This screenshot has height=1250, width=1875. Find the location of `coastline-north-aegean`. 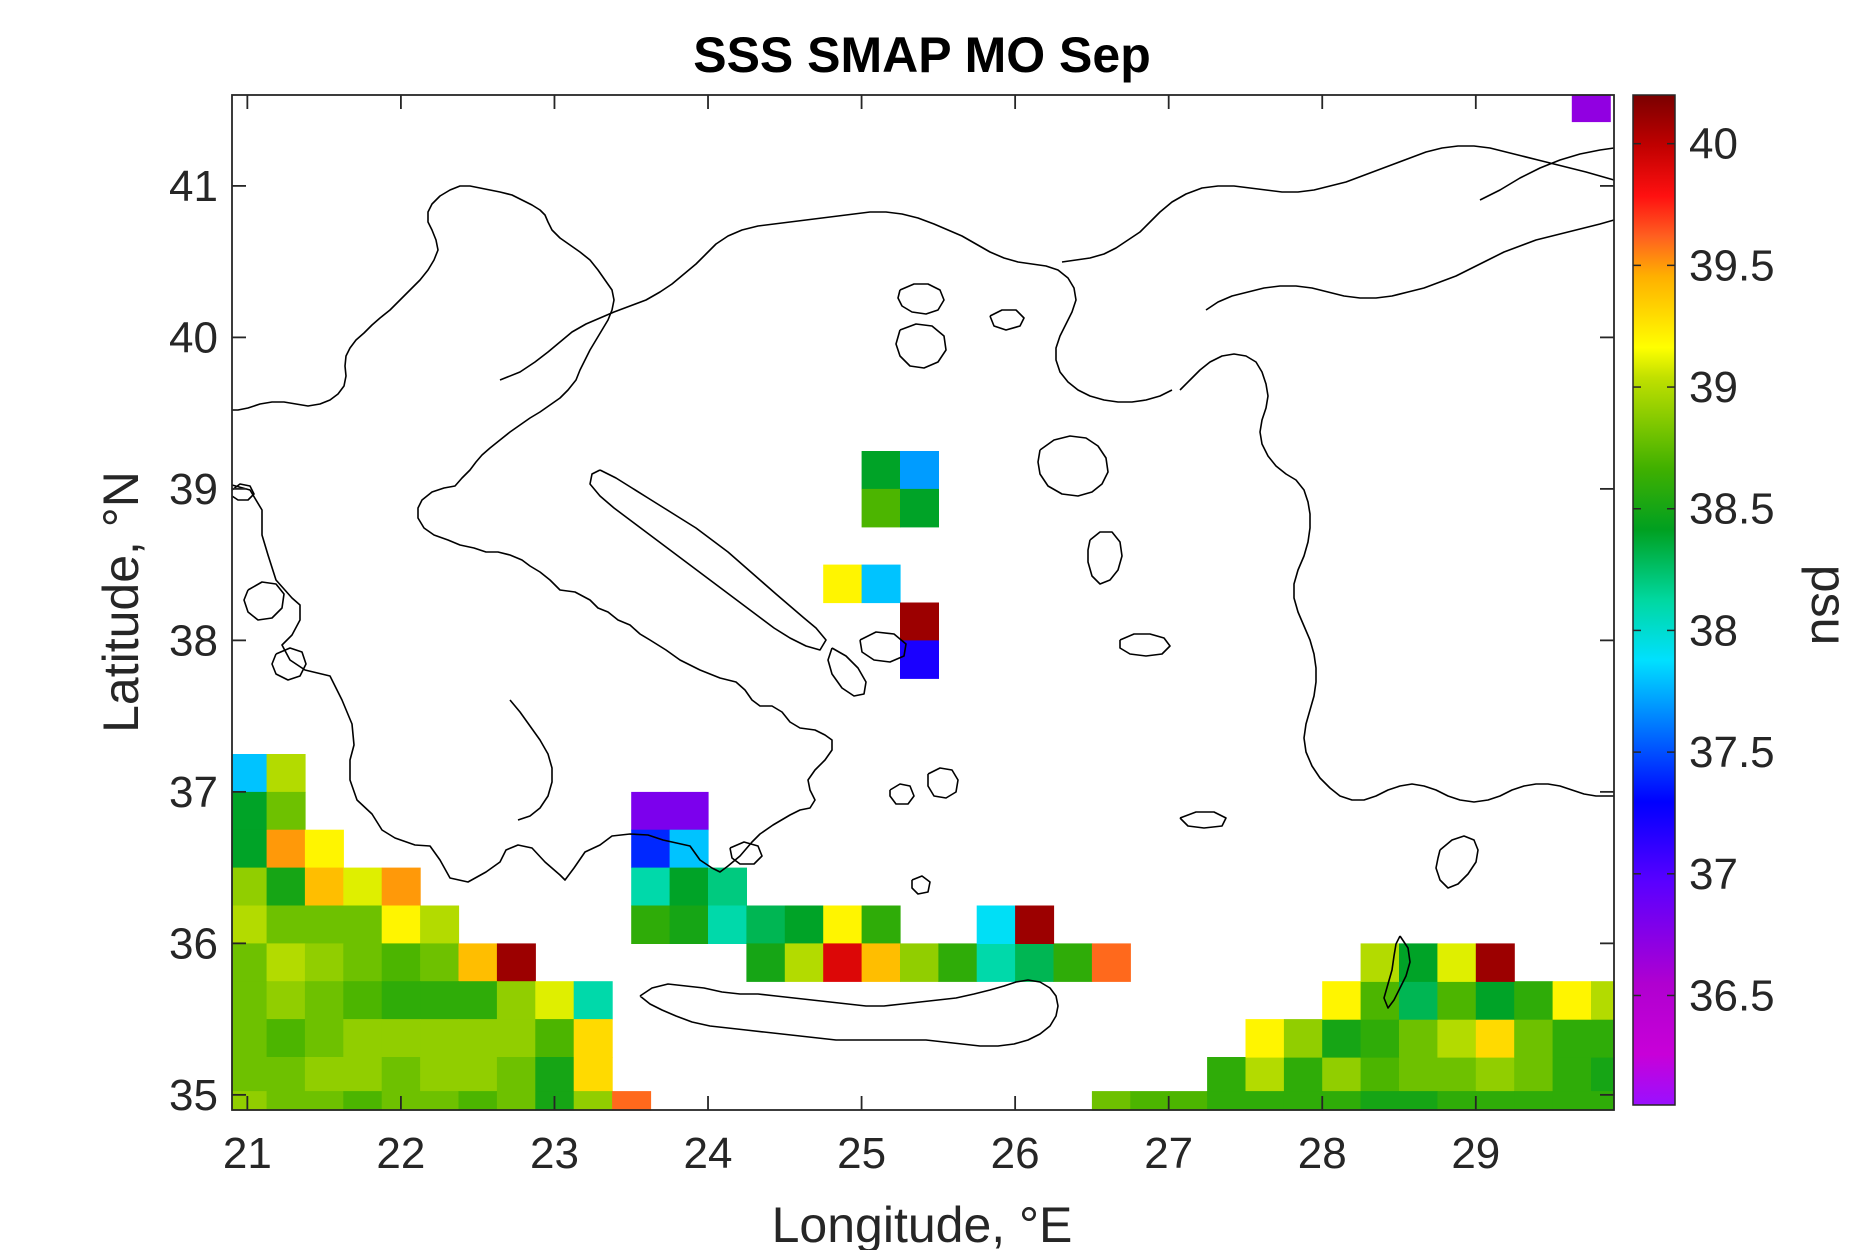

coastline-north-aegean is located at coordinates (836, 307).